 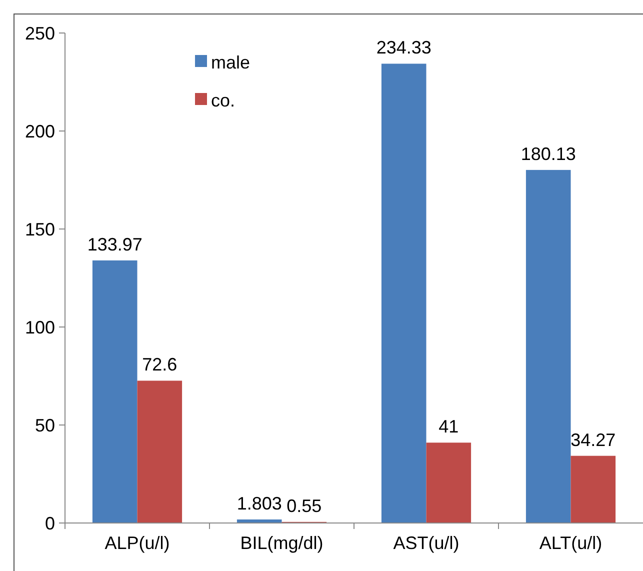 What do you see at coordinates (160, 364) in the screenshot?
I see `data-label: 72.6` at bounding box center [160, 364].